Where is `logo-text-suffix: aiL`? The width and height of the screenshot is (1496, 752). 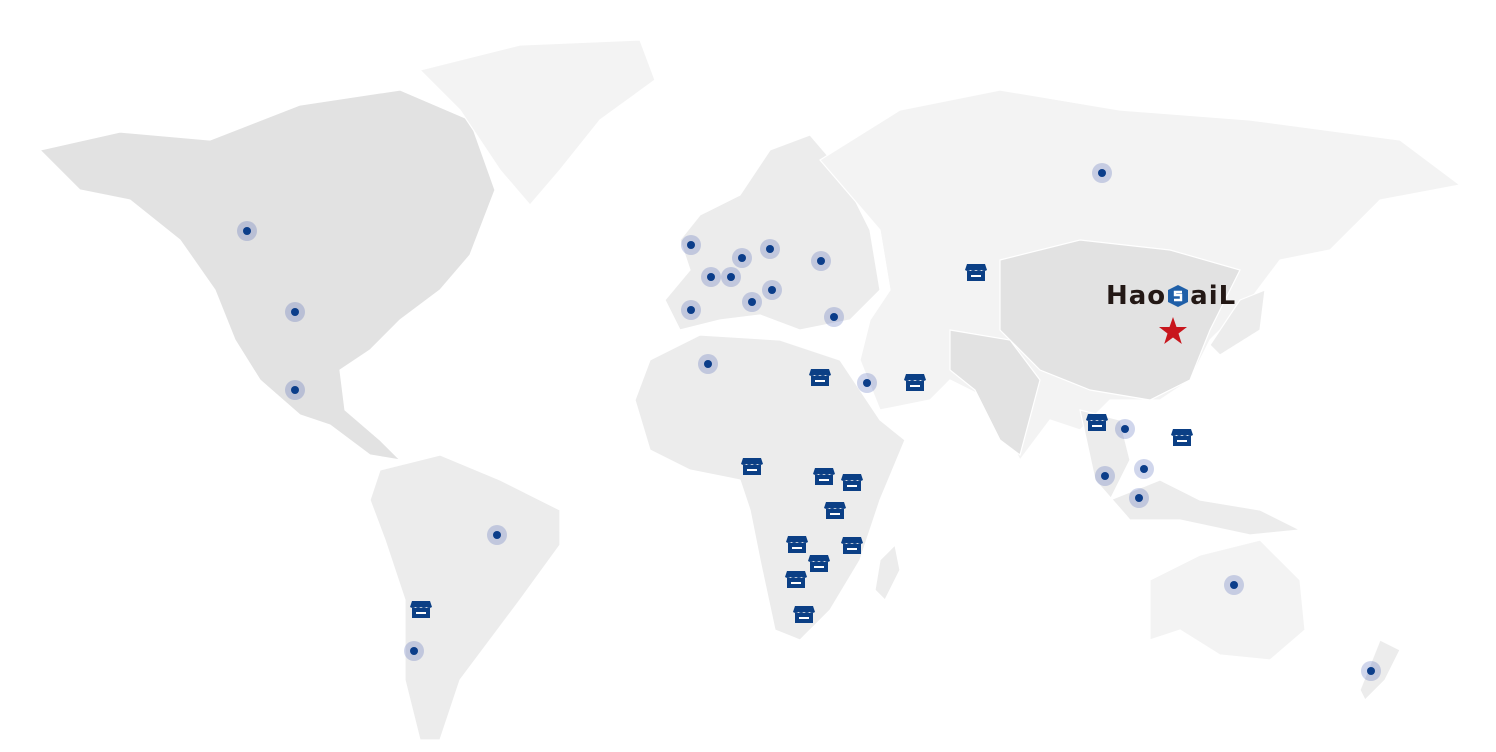
logo-text-suffix: aiL is located at coordinates (1213, 296).